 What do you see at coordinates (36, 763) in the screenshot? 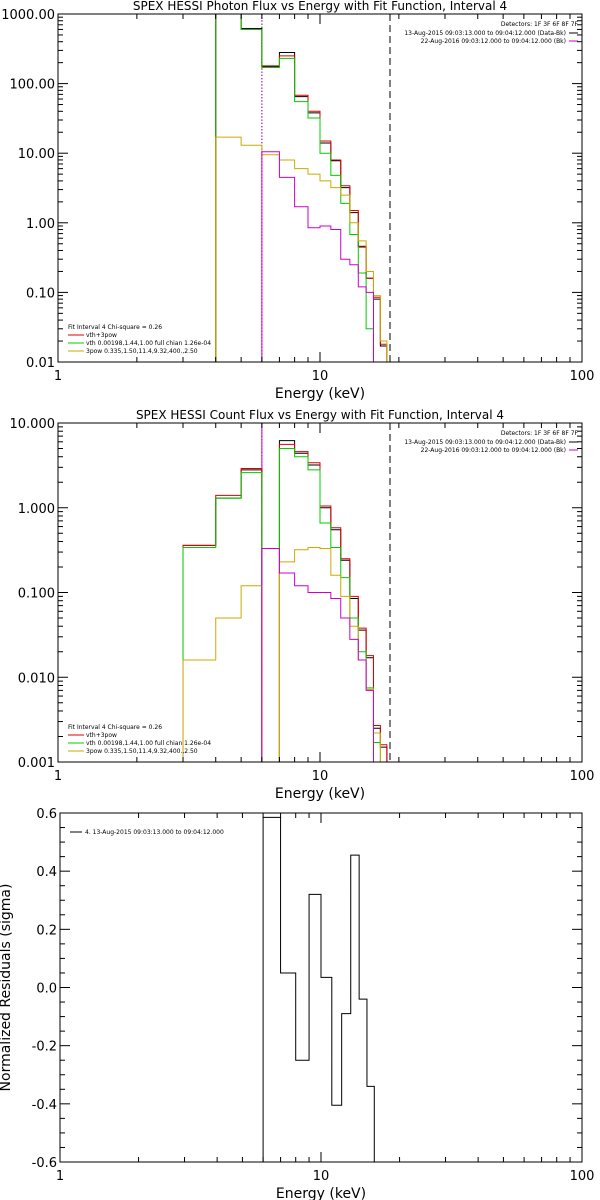
I see `y-tick-label: 0.001` at bounding box center [36, 763].